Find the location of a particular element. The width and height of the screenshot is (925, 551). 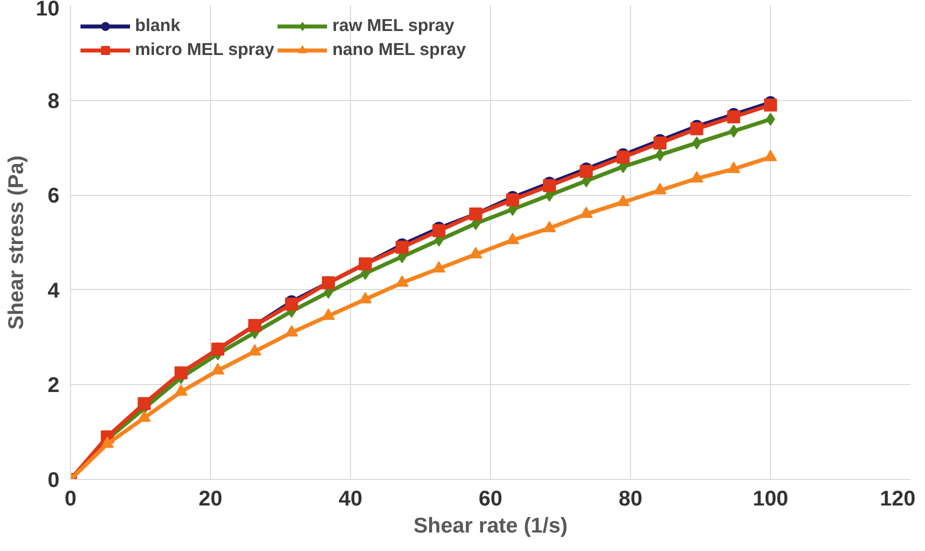

legend-label: raw MEL spray is located at coordinates (393, 25).